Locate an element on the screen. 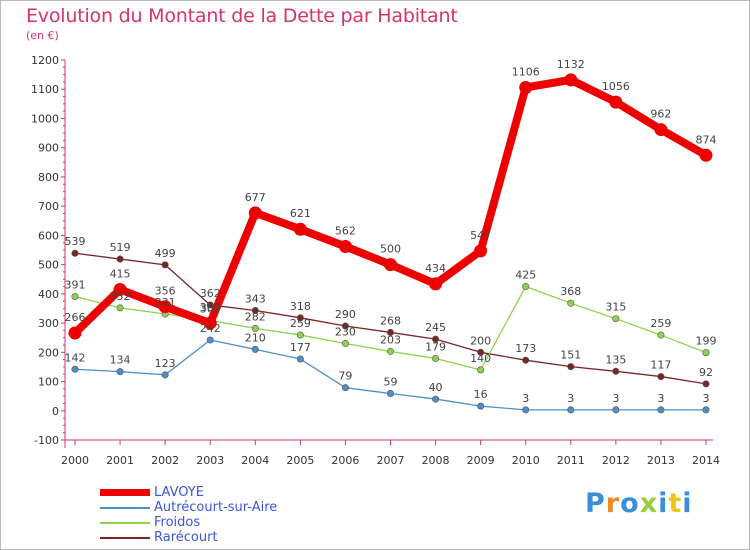  brand-letter: x is located at coordinates (649, 503).